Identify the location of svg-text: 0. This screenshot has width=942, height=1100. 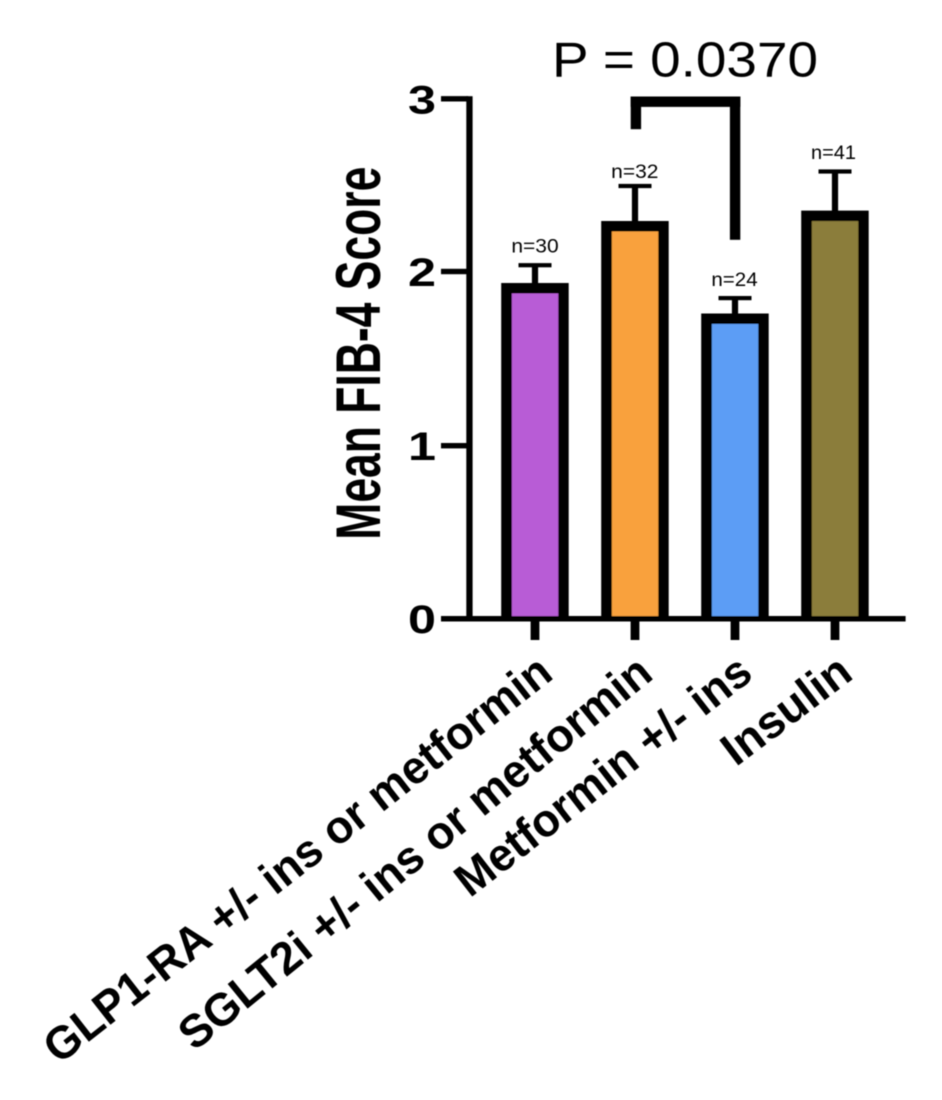
(422, 620).